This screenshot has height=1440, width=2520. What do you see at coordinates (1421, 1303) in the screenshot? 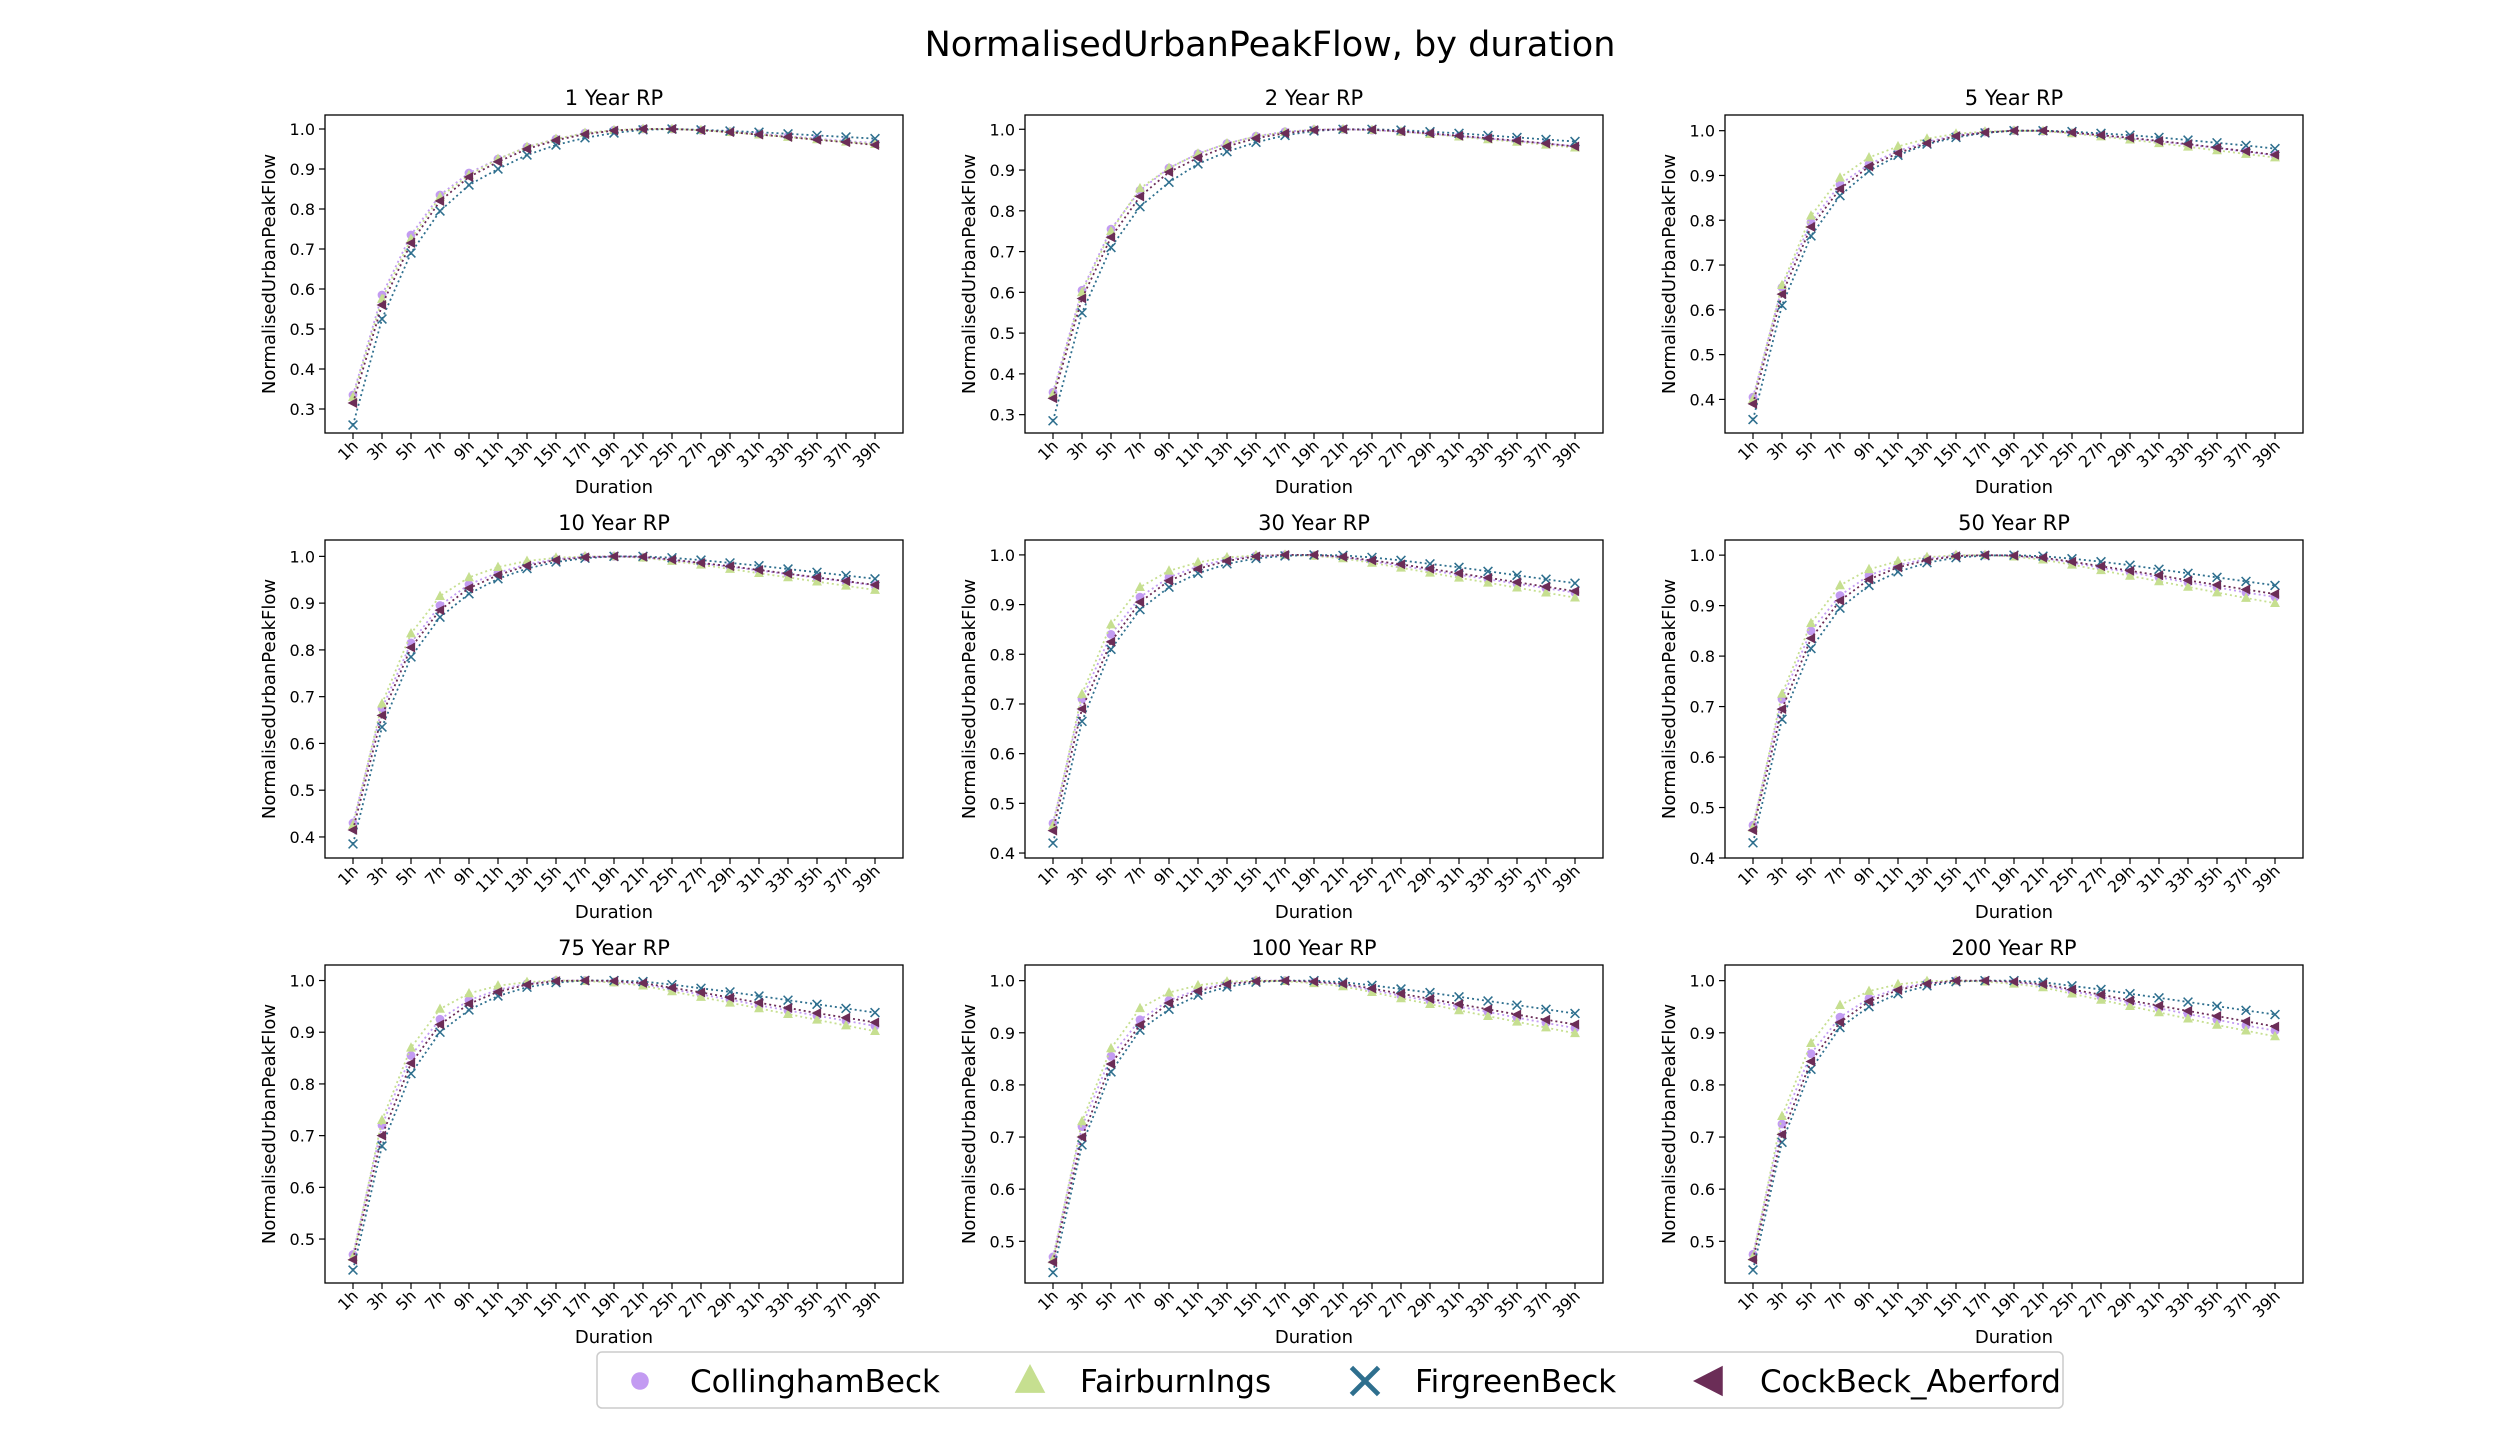
I see `x-tick-label: 29h` at bounding box center [1421, 1303].